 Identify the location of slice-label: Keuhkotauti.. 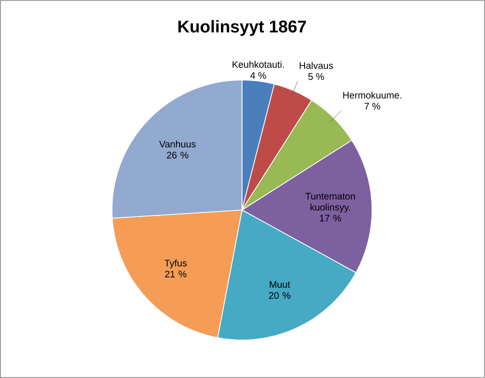
(258, 64).